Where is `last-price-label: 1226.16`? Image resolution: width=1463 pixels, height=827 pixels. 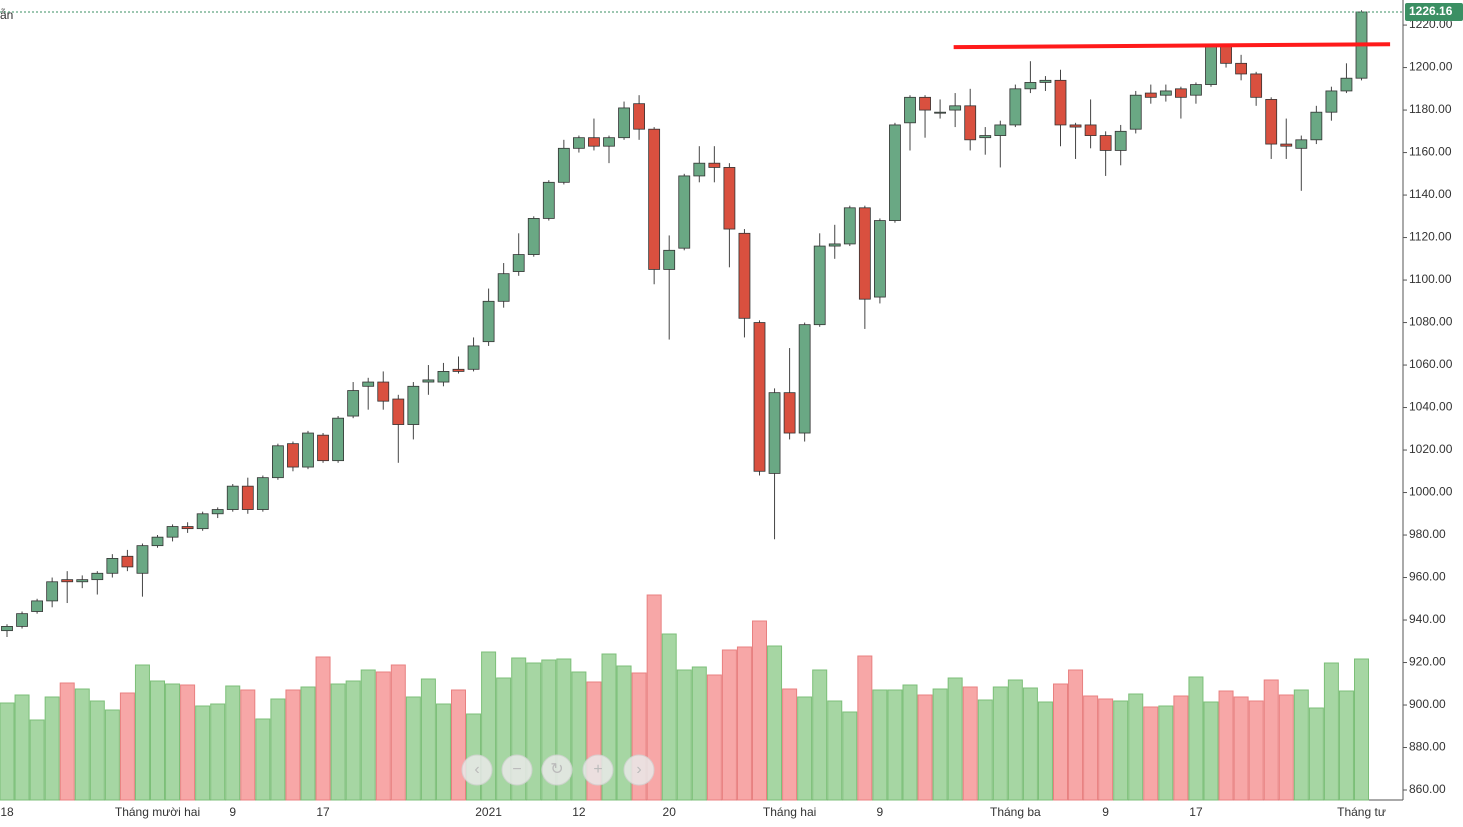
last-price-label: 1226.16 is located at coordinates (1431, 11).